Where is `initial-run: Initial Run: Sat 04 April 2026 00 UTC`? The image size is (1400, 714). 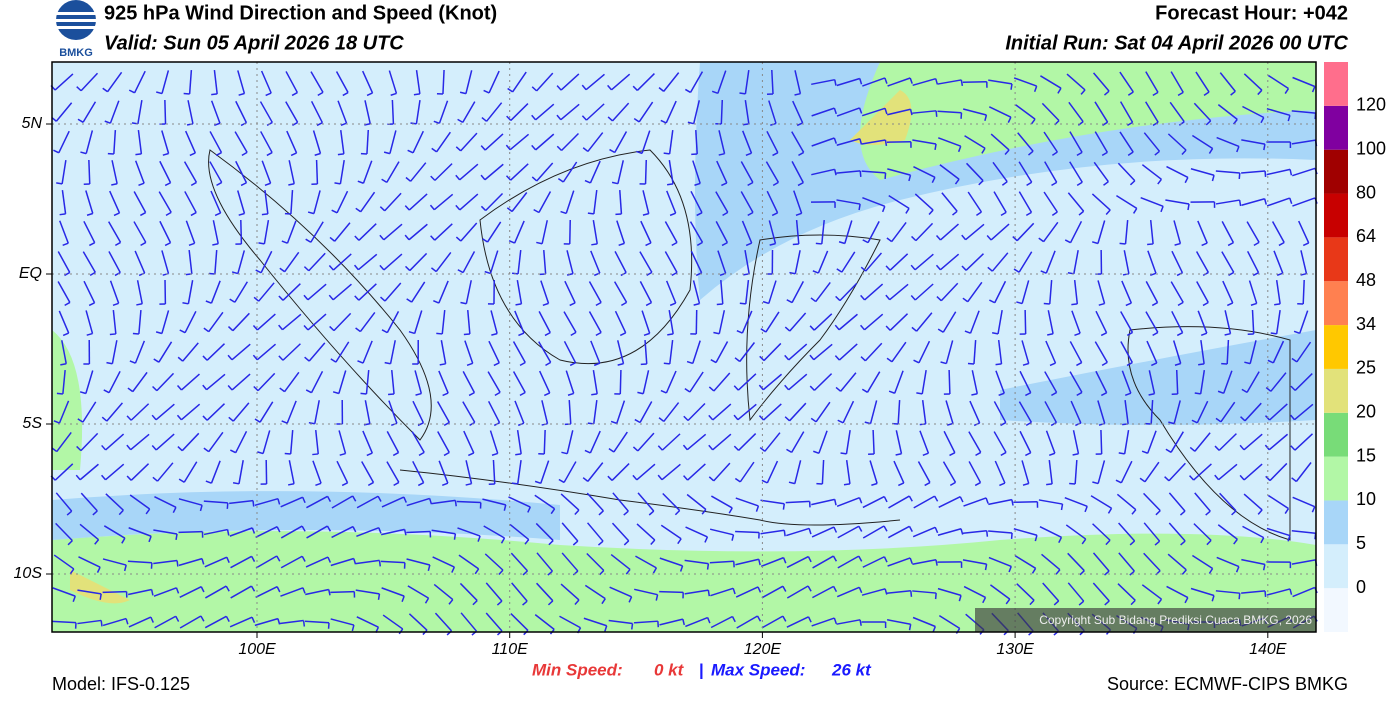
initial-run: Initial Run: Sat 04 April 2026 00 UTC is located at coordinates (1176, 43).